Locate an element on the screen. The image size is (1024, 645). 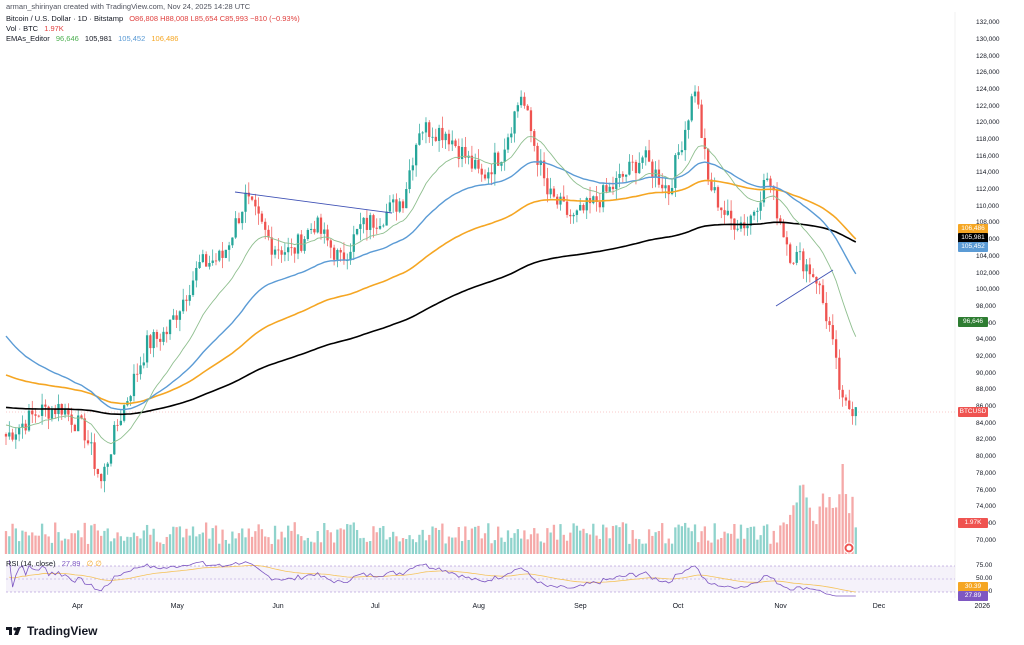
last-price-tag: BTCUSD is located at coordinates (973, 412).